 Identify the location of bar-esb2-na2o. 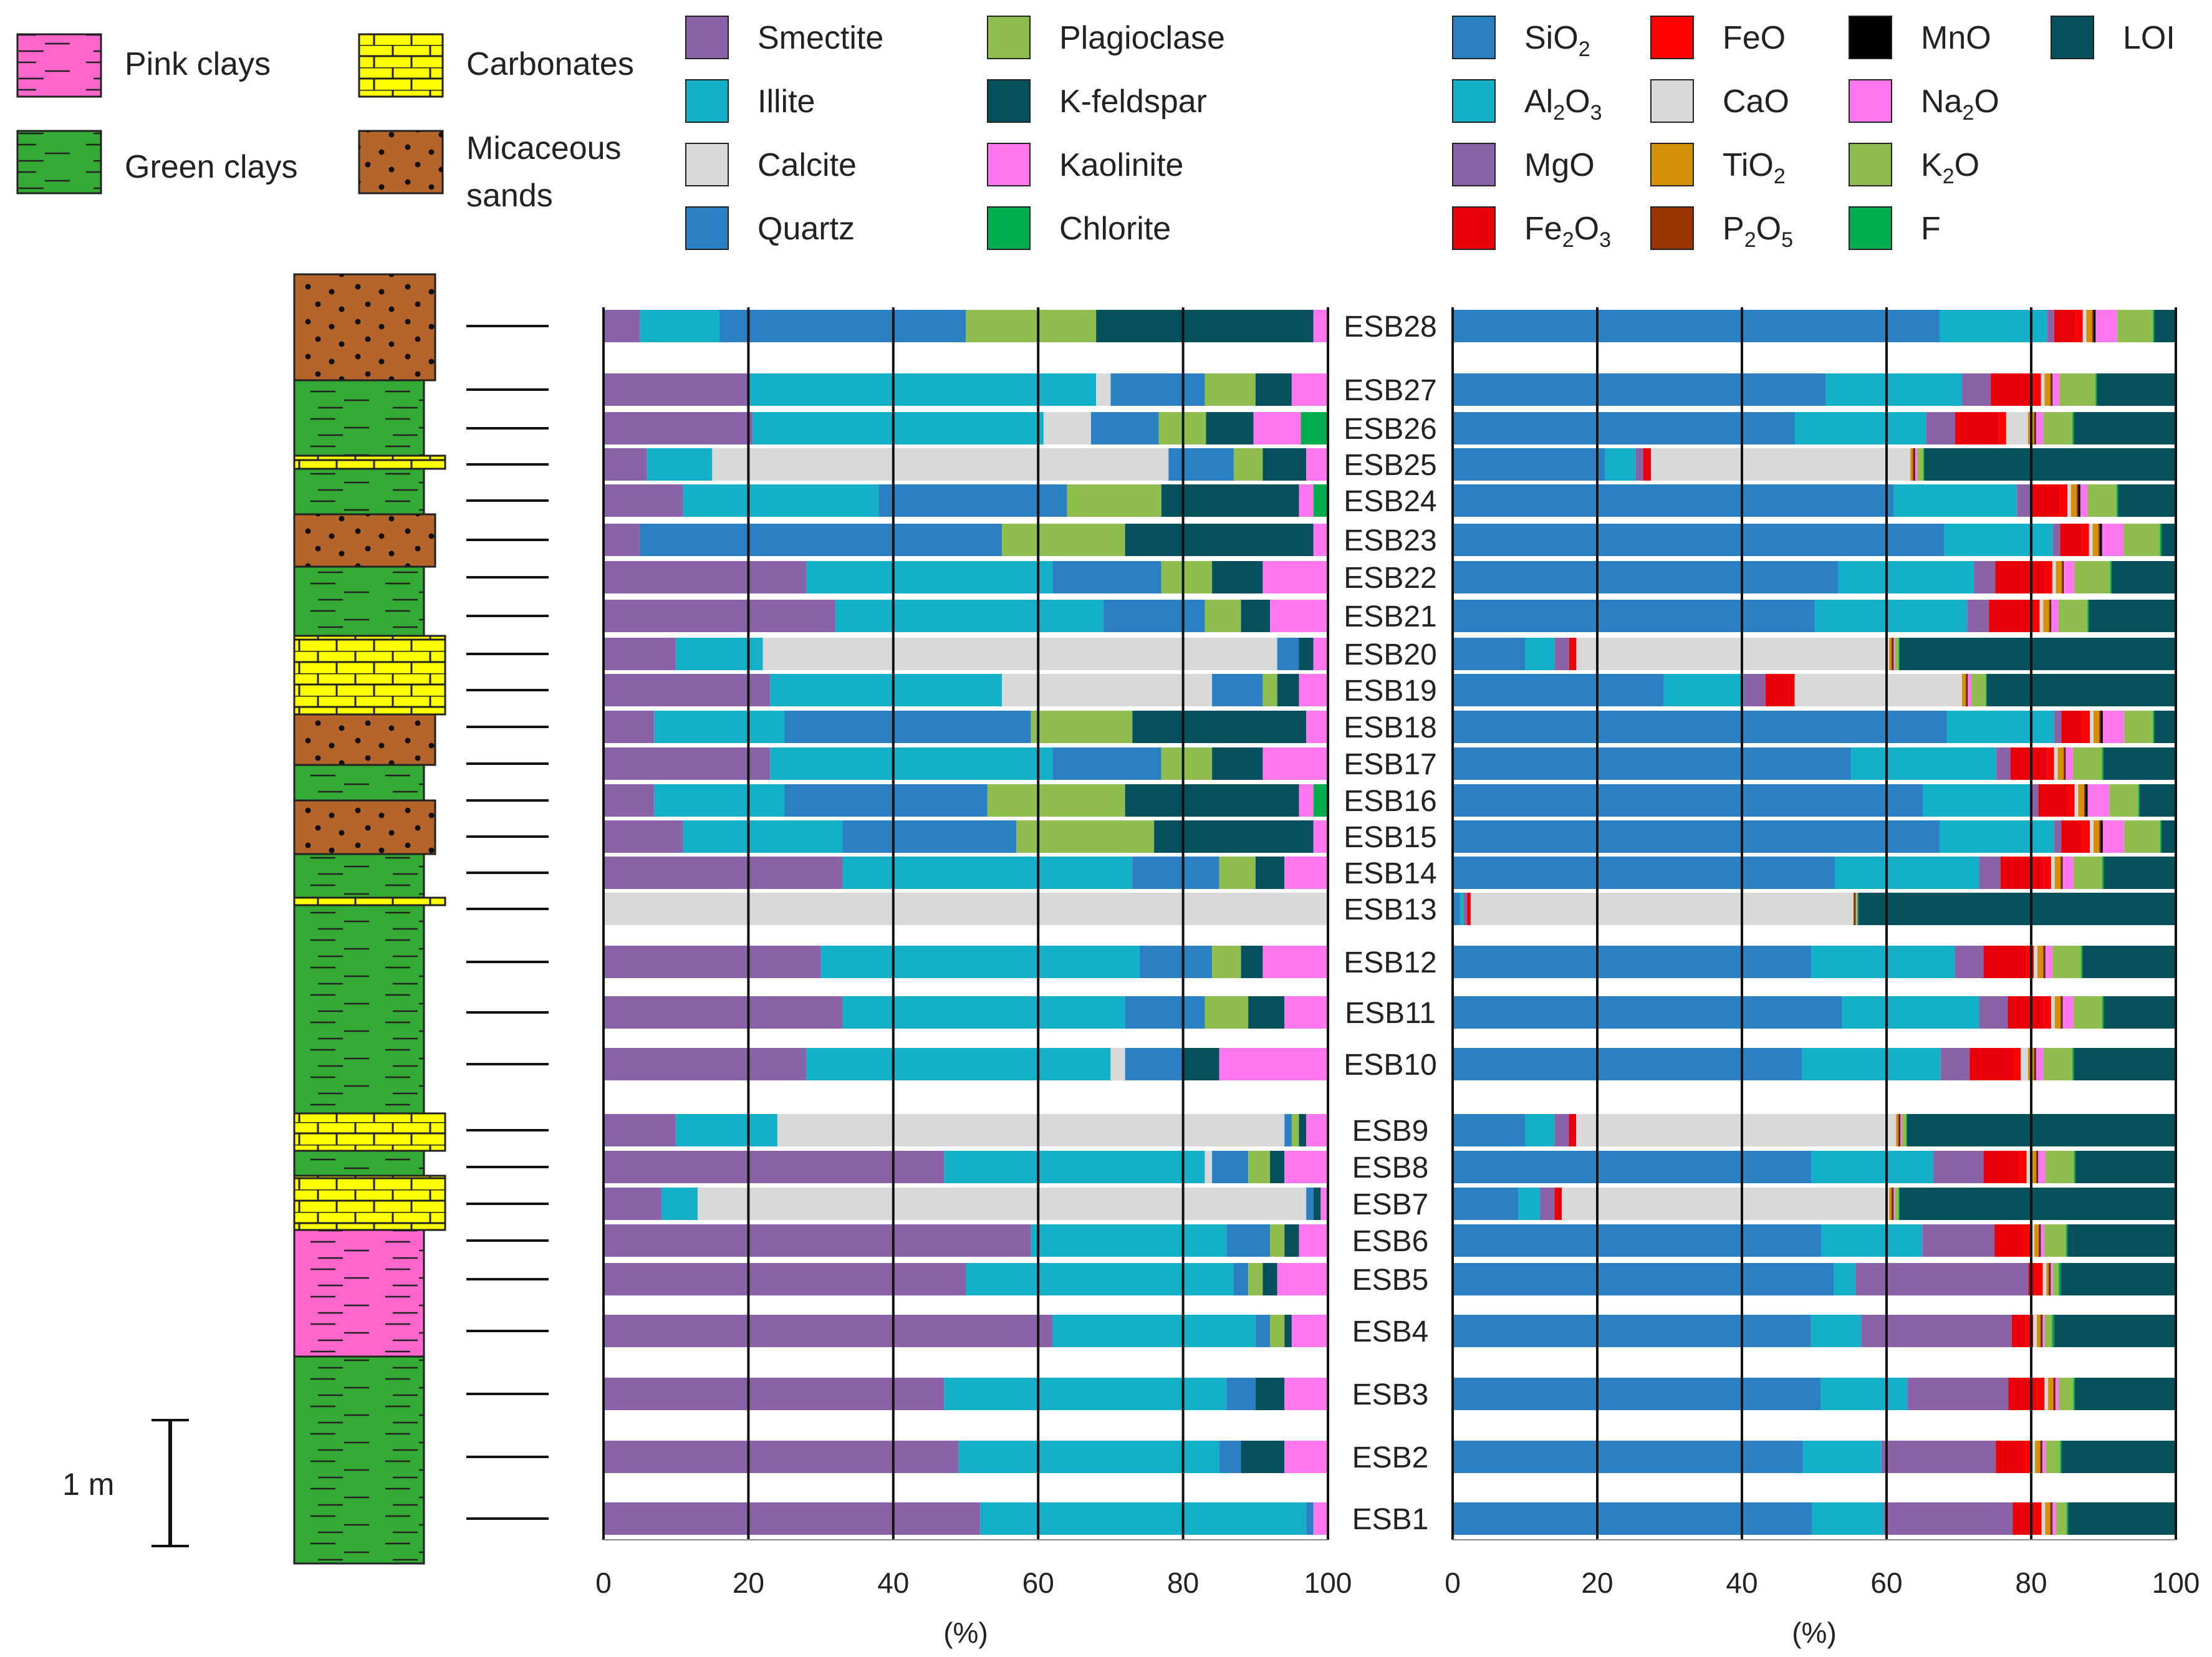
(2044, 1457).